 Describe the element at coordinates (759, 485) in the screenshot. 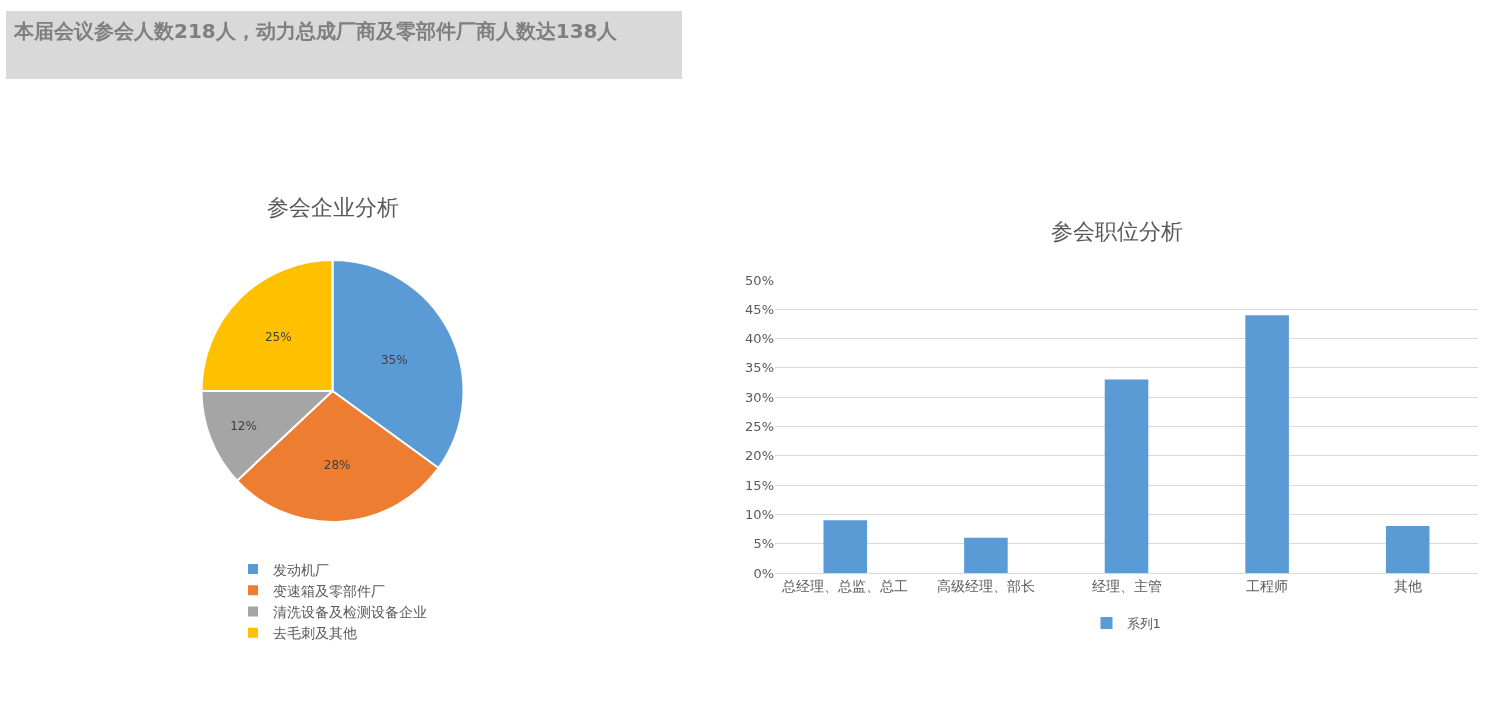

I see `y-tick-label: 15%` at that location.